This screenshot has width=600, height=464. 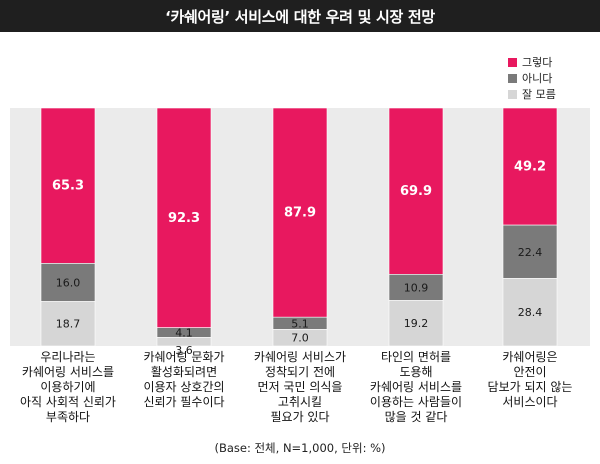 What do you see at coordinates (512, 62) in the screenshot?
I see `legend-swatch-yes` at bounding box center [512, 62].